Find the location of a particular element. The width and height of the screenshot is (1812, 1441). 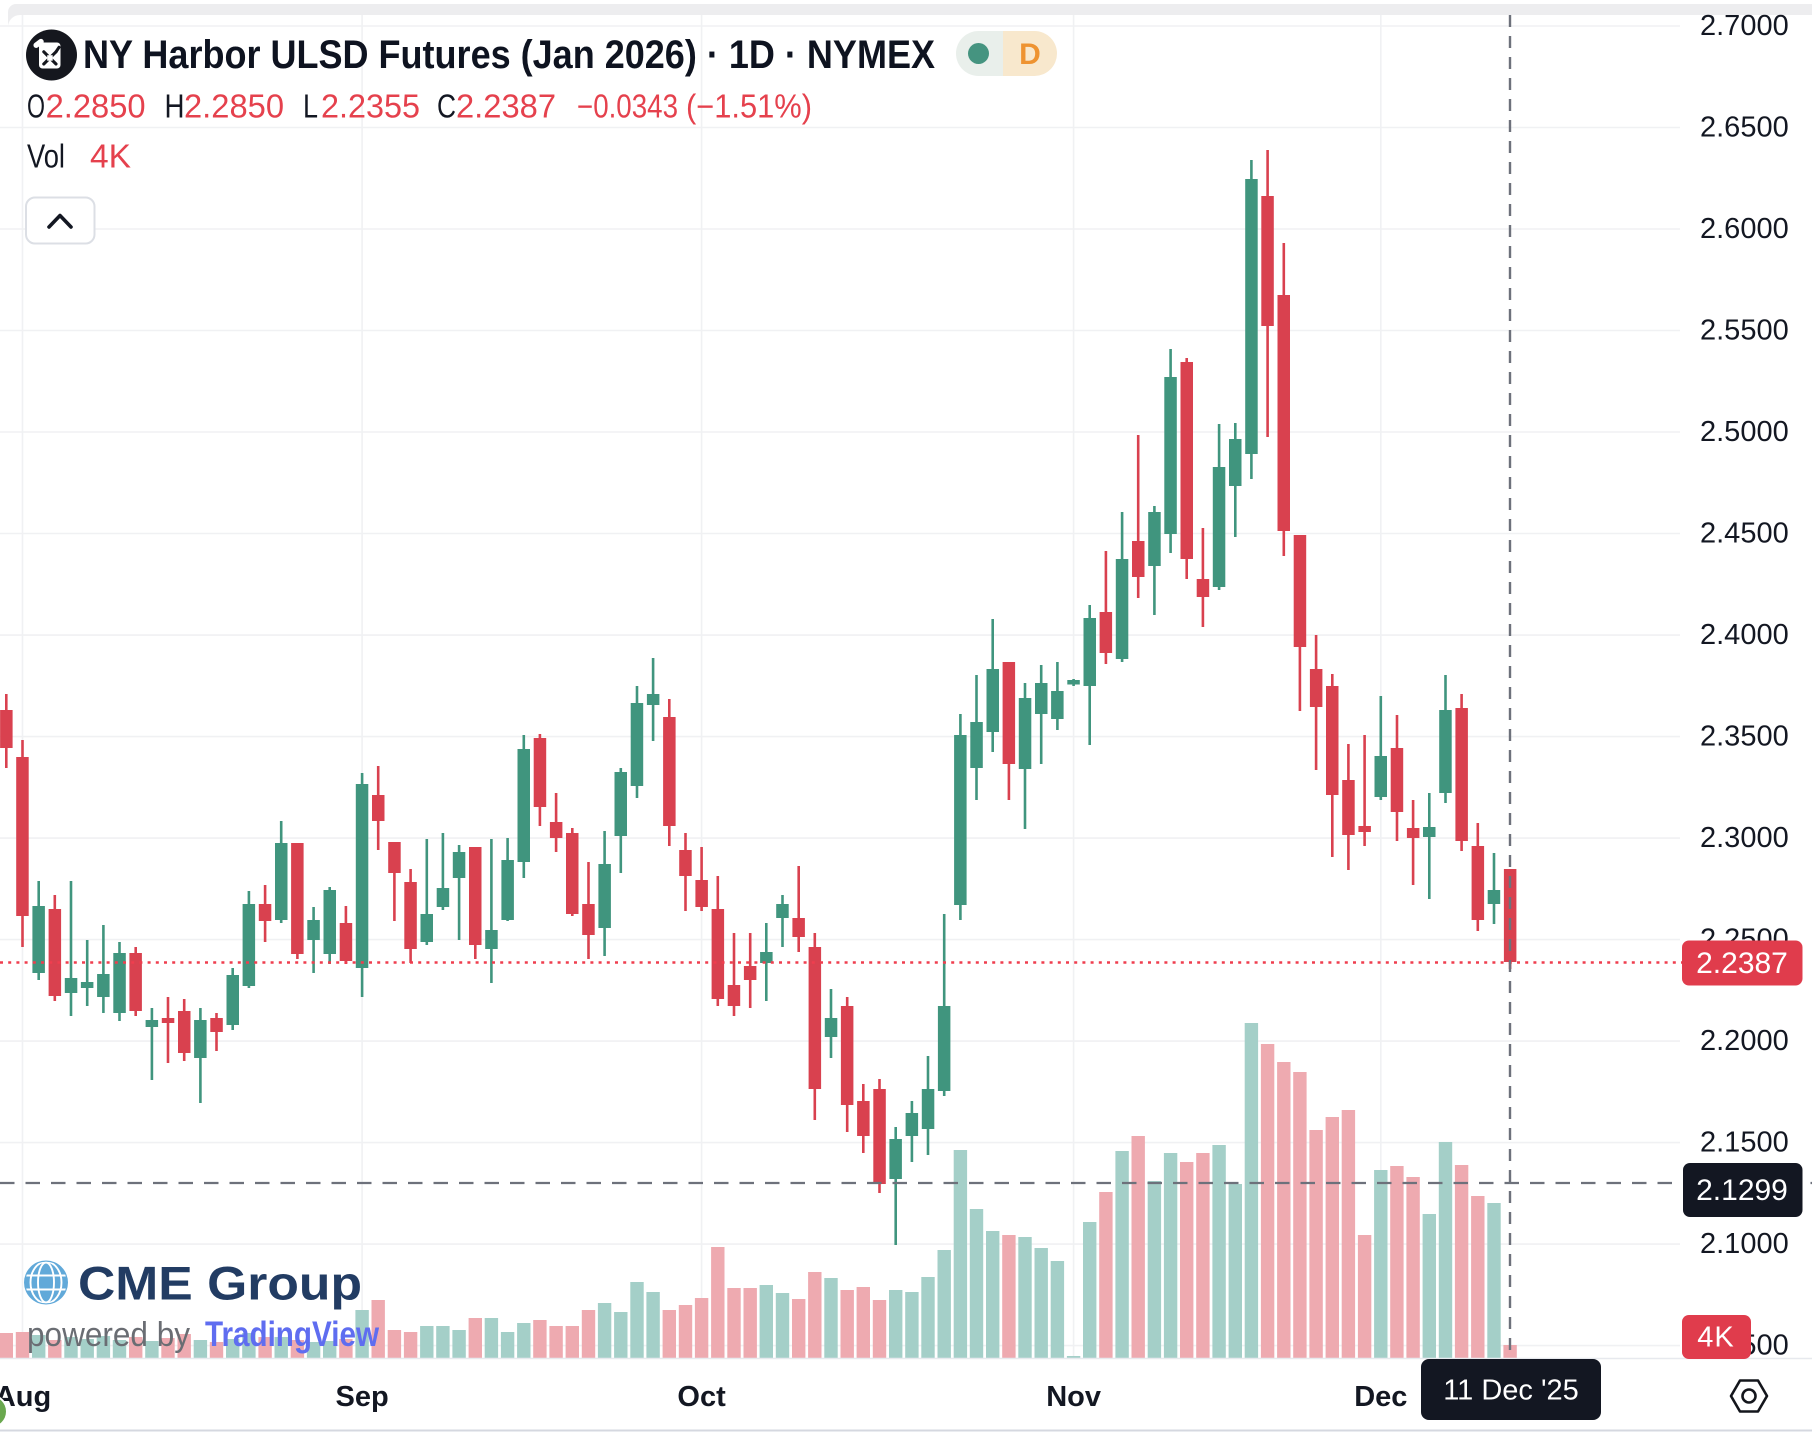

svg-text: 2.1299 is located at coordinates (1742, 1190).